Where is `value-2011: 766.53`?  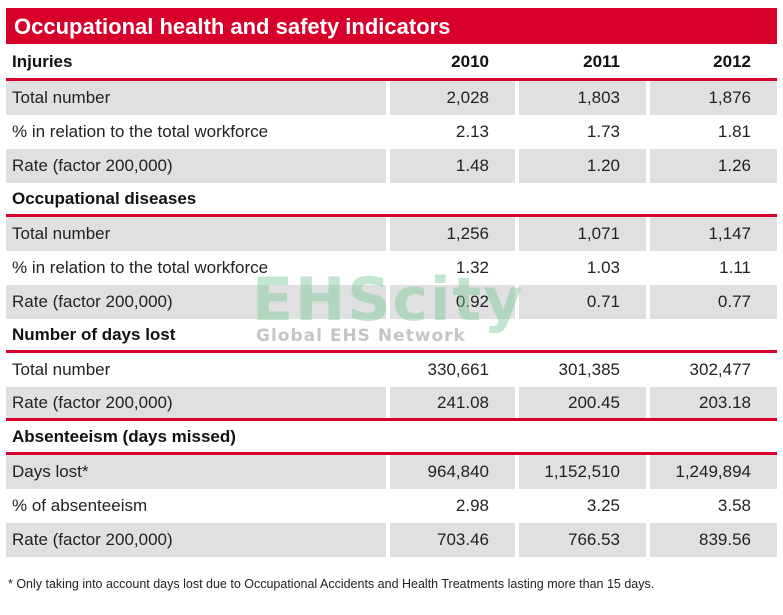 value-2011: 766.53 is located at coordinates (594, 539).